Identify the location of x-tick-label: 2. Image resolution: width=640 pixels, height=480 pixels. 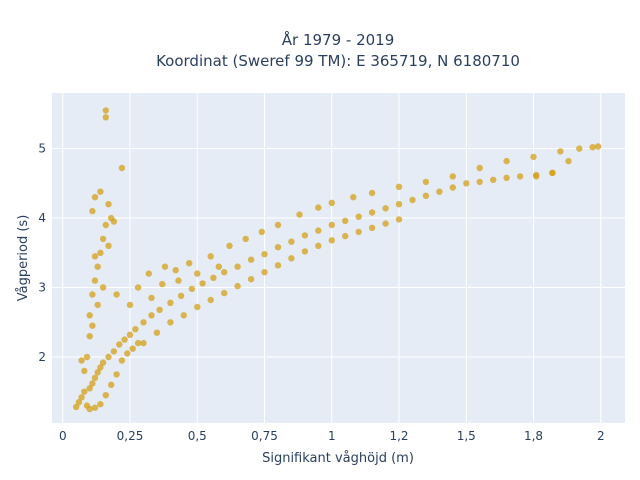
(601, 436).